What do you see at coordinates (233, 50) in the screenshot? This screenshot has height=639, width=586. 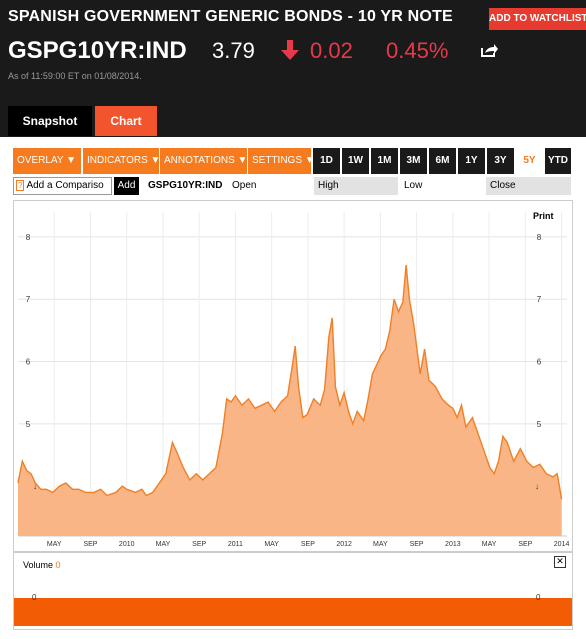 I see `last-price: 3.79` at bounding box center [233, 50].